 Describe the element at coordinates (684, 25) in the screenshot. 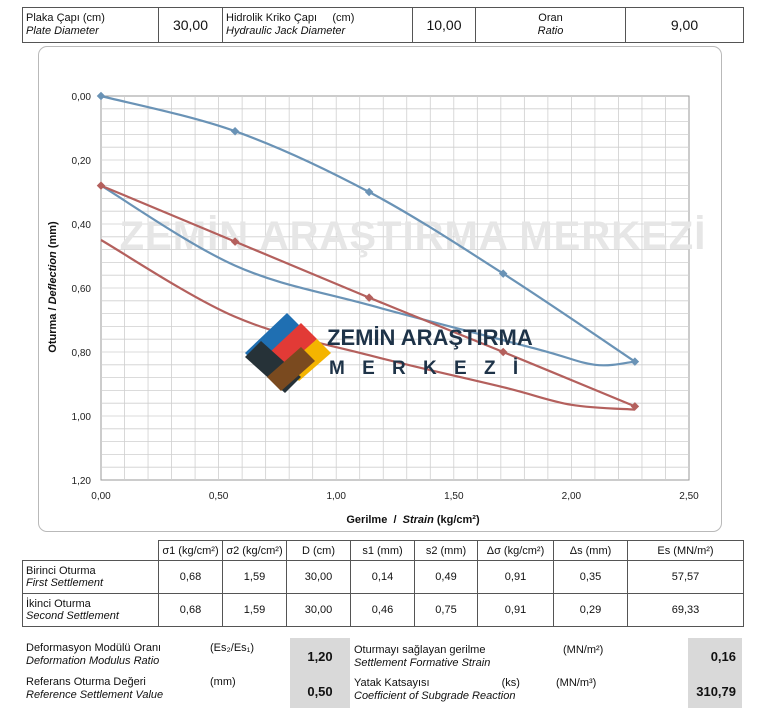

I see `ratio-value: 9,00` at that location.